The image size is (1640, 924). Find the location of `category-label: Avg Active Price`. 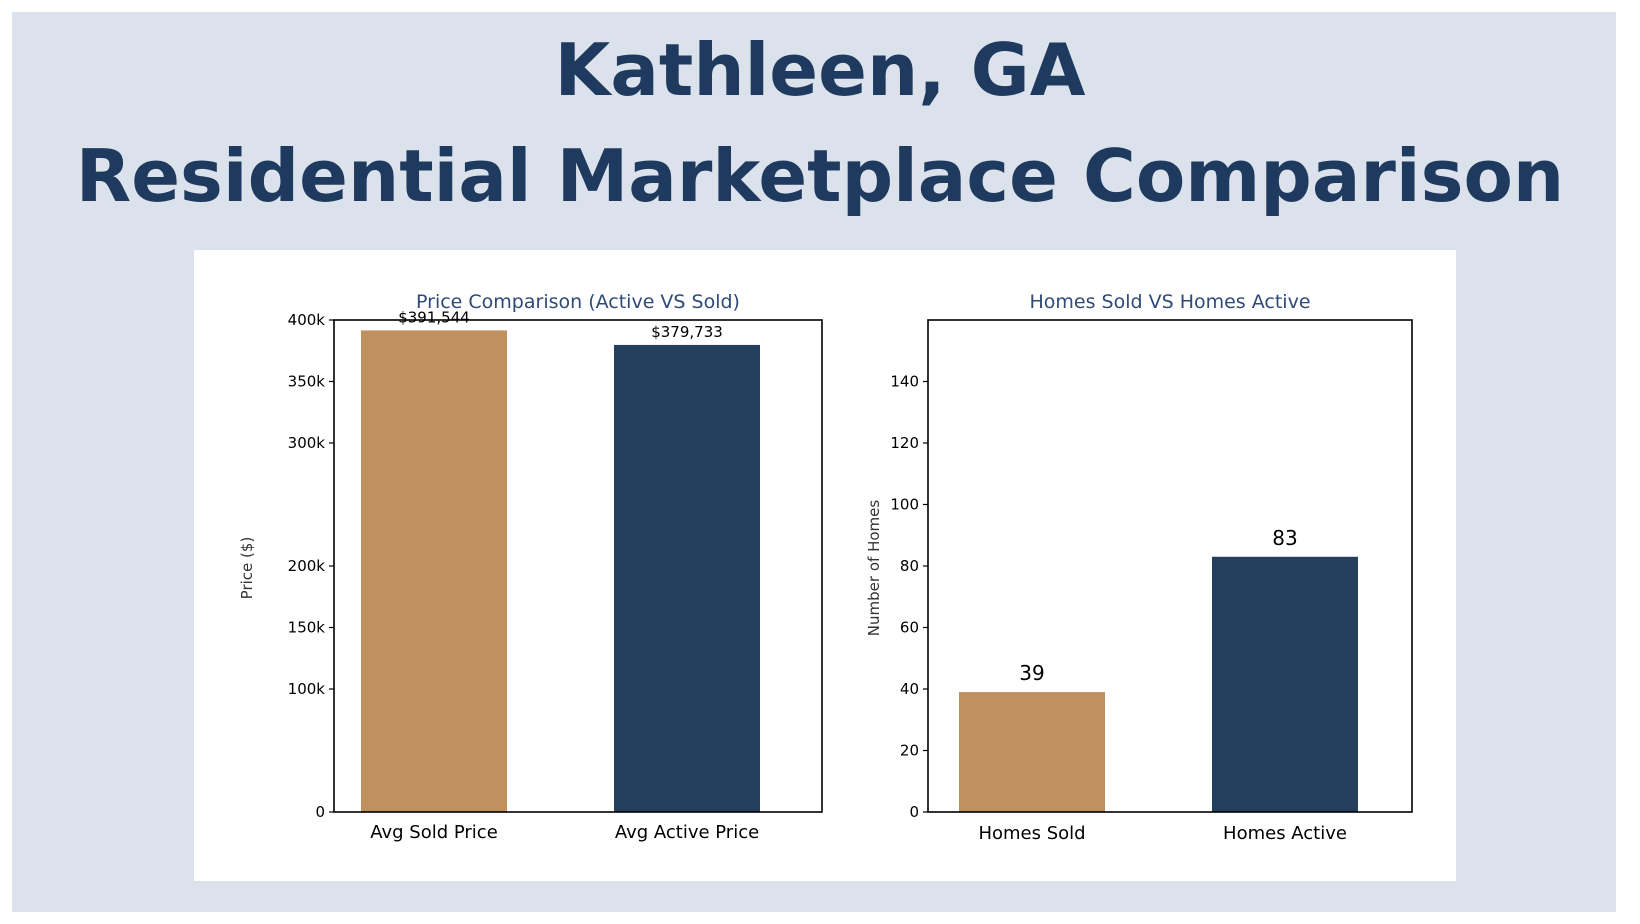

category-label: Avg Active Price is located at coordinates (687, 832).